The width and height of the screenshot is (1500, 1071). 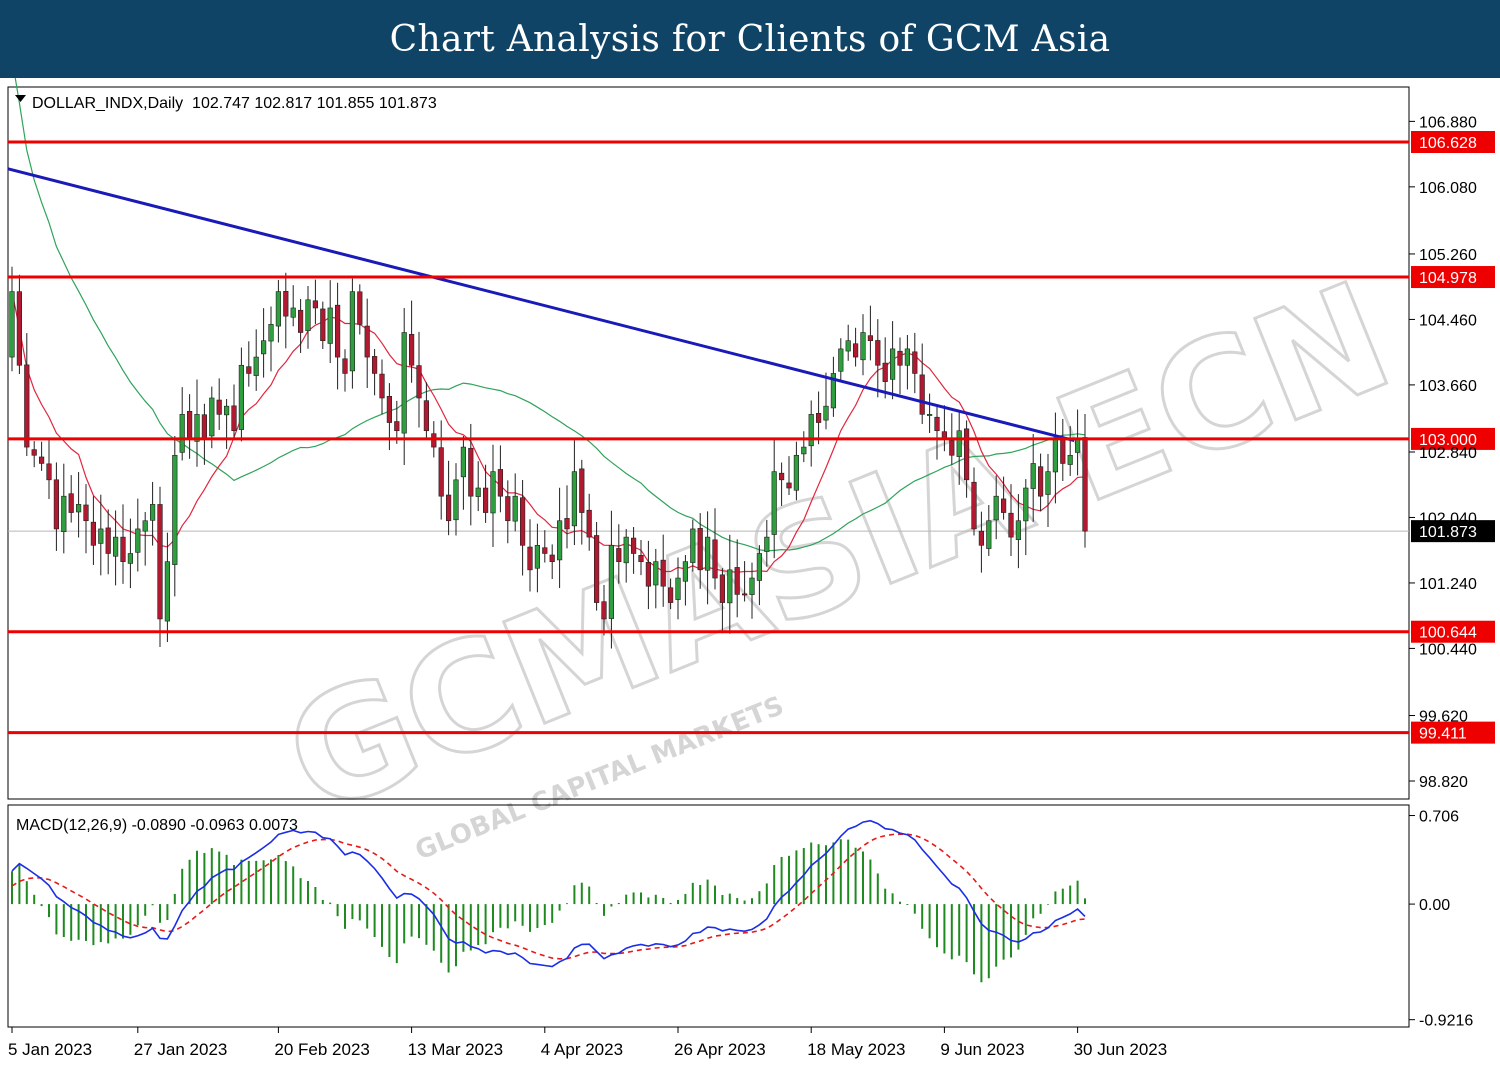 What do you see at coordinates (181, 1049) in the screenshot?
I see `date-tick-label: 27 Jan 2023` at bounding box center [181, 1049].